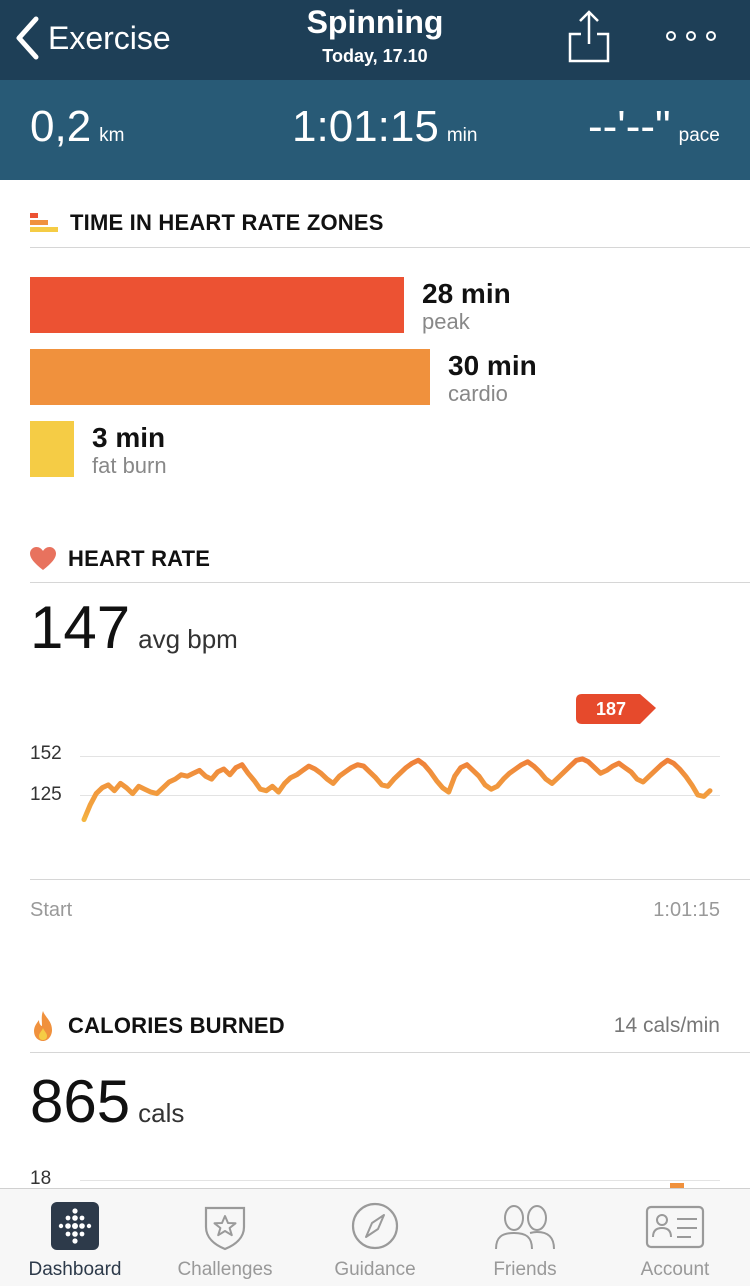 The image size is (750, 1286). What do you see at coordinates (666, 1025) in the screenshot?
I see `calories-rate: 14 cals/min` at bounding box center [666, 1025].